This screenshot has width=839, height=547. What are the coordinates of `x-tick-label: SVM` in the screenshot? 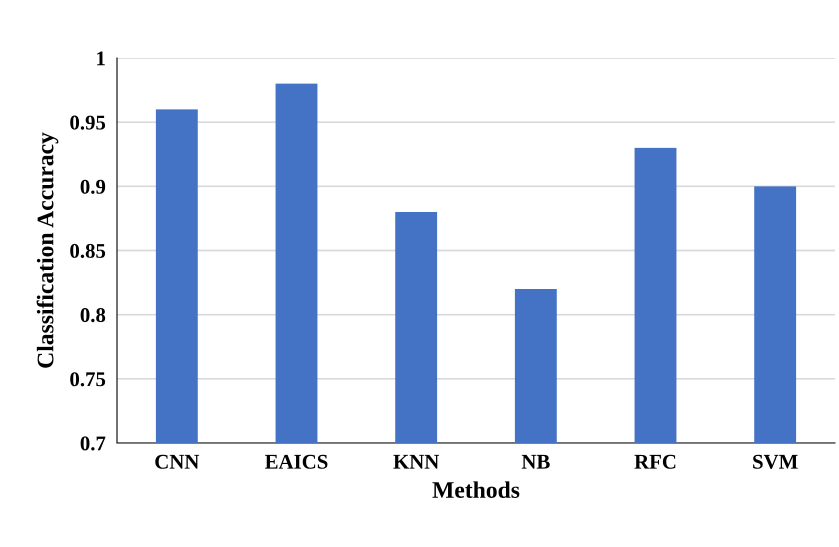 It's located at (775, 461).